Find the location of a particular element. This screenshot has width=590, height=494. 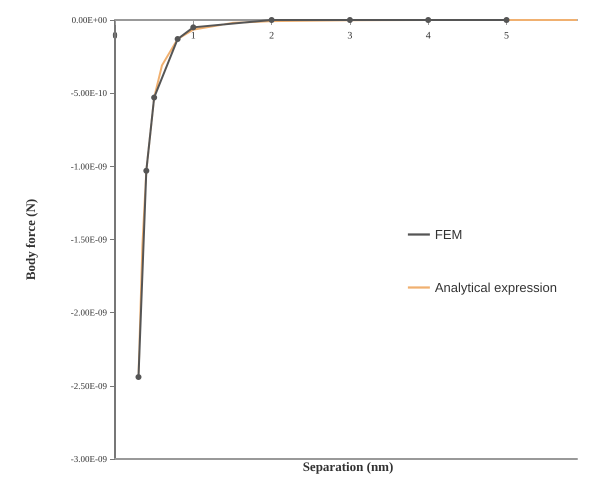

legend-label: Analytical expression is located at coordinates (496, 287).